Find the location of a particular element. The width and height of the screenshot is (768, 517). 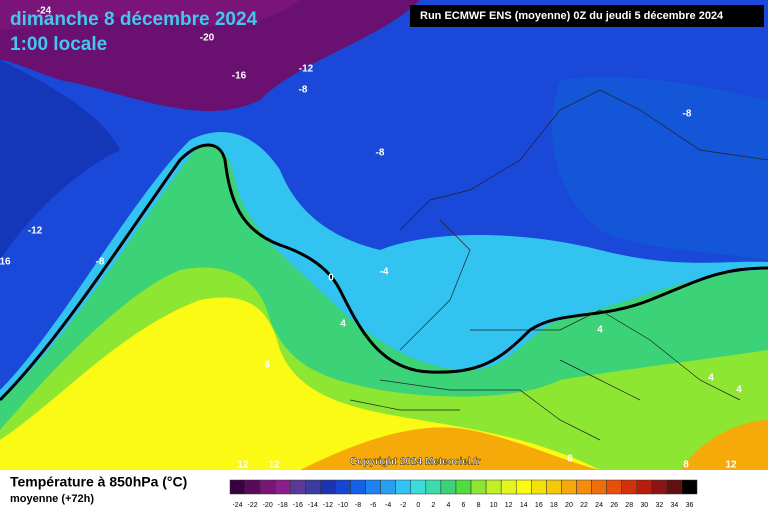

contour-label: 16 is located at coordinates (5, 262).